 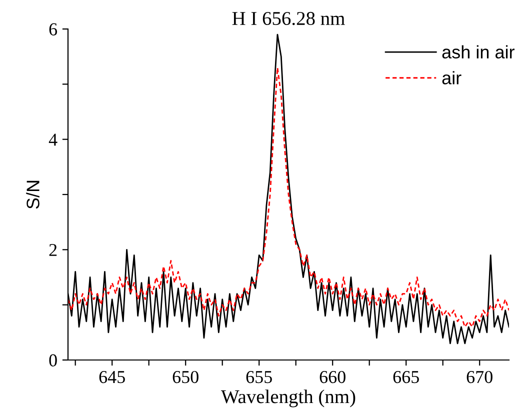 I want to click on y-axis-title: S/N, so click(x=33, y=194).